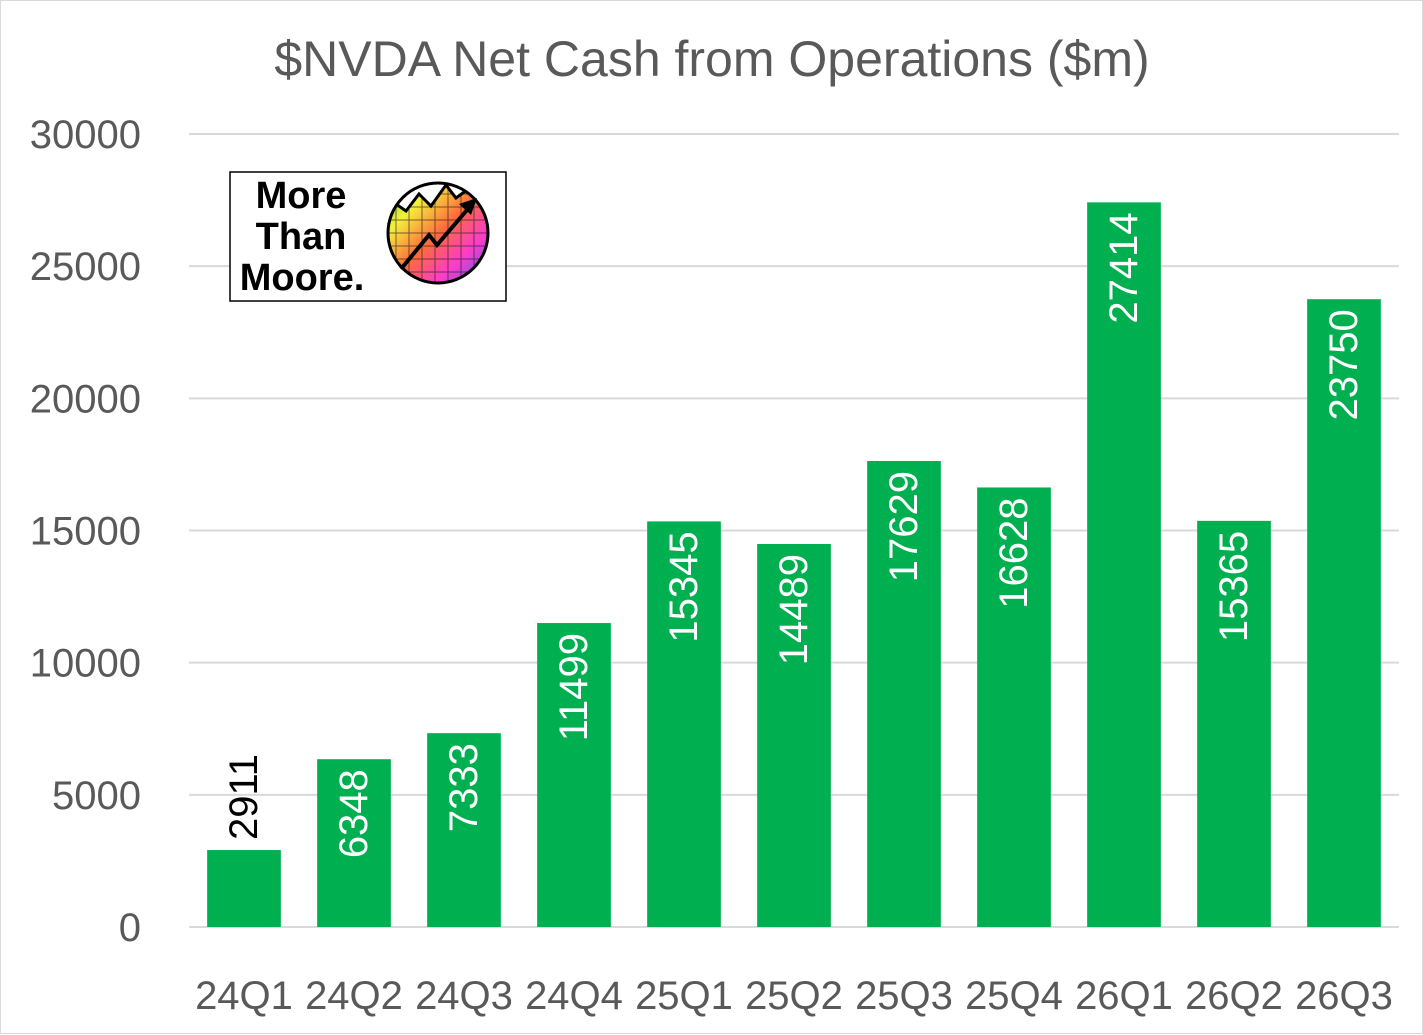  What do you see at coordinates (1124, 267) in the screenshot?
I see `data-label: 27414` at bounding box center [1124, 267].